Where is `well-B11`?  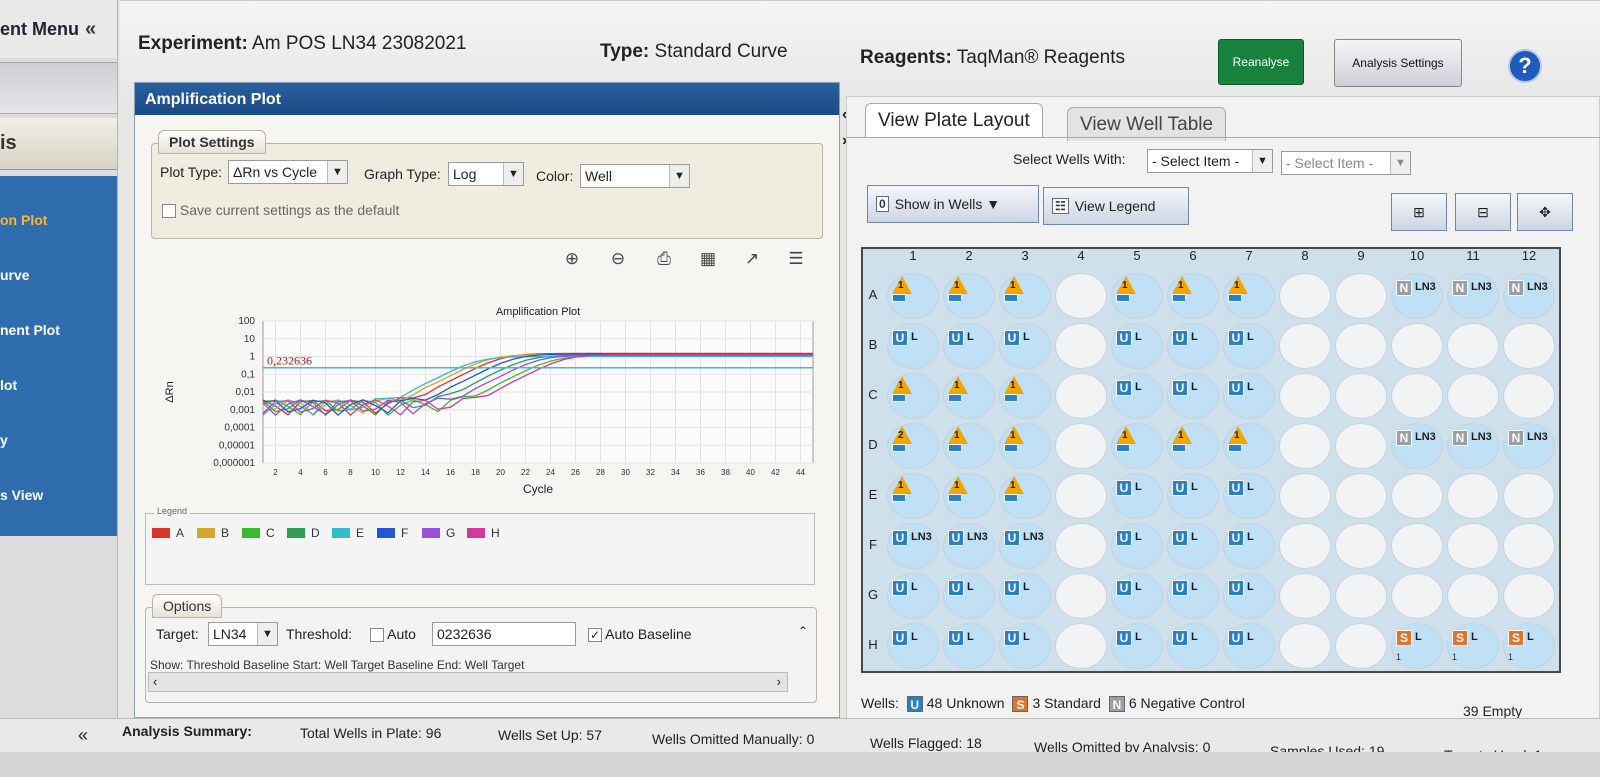 well-B11 is located at coordinates (1473, 346).